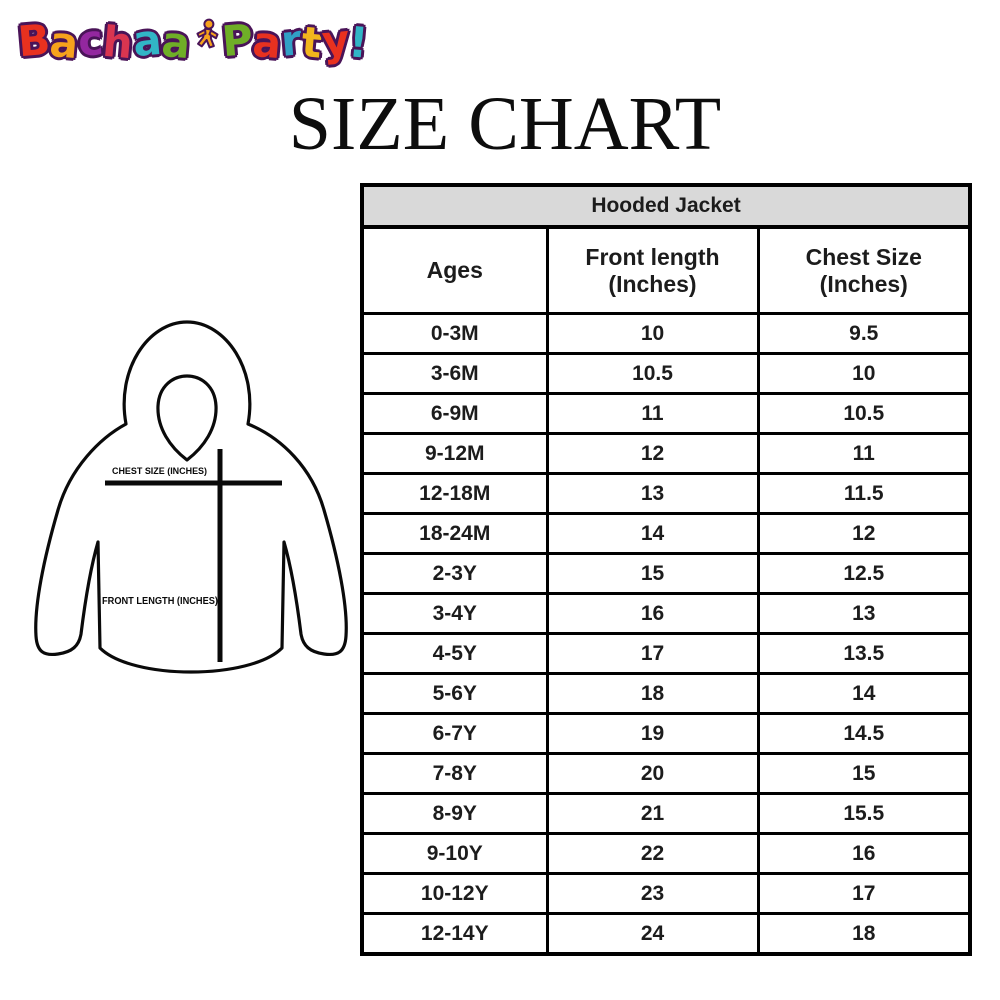 The width and height of the screenshot is (1000, 1000). Describe the element at coordinates (864, 733) in the screenshot. I see `chest-size-cell: 14.5` at that location.